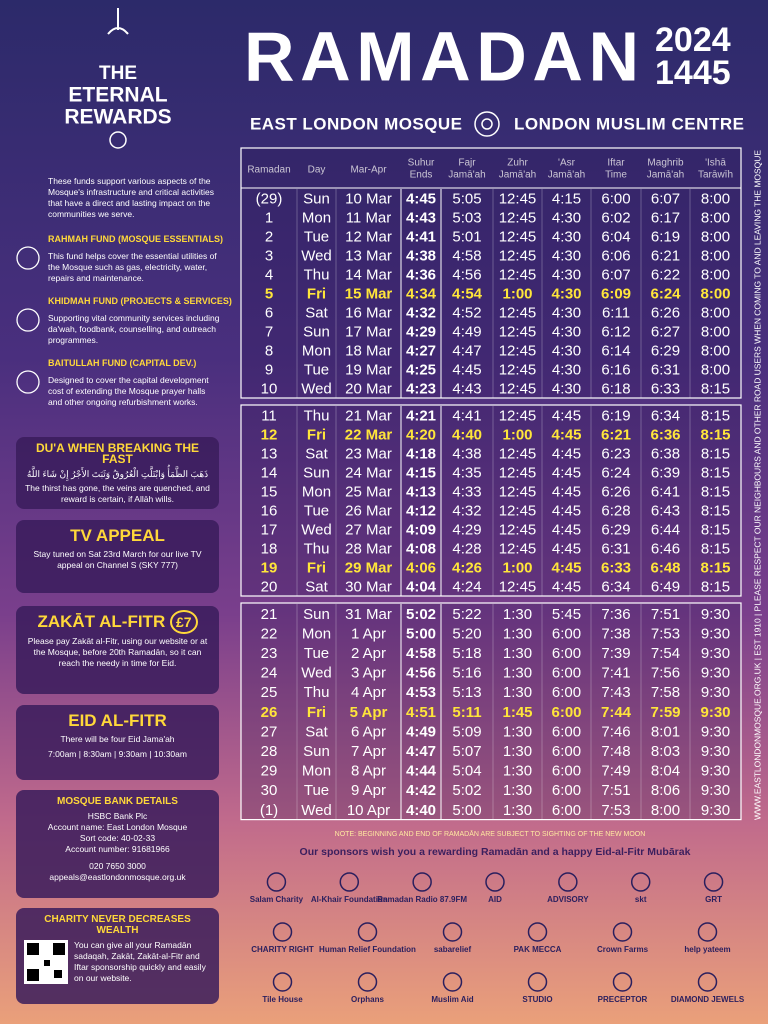 The image size is (768, 1024). Describe the element at coordinates (117, 720) in the screenshot. I see `eid-title: EID AL-FITR` at that location.